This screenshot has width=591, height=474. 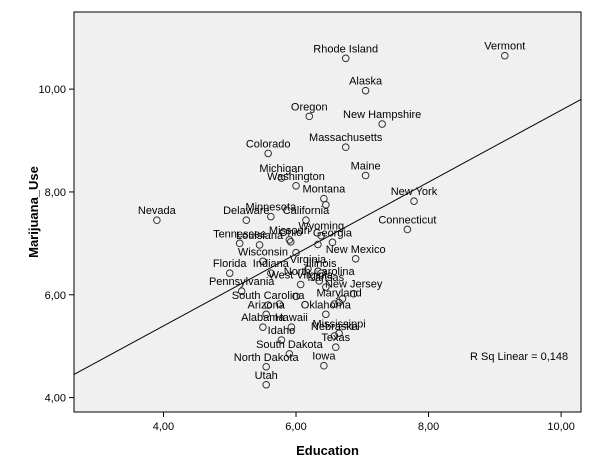 What do you see at coordinates (271, 208) in the screenshot?
I see `point-label: Minnesota` at bounding box center [271, 208].